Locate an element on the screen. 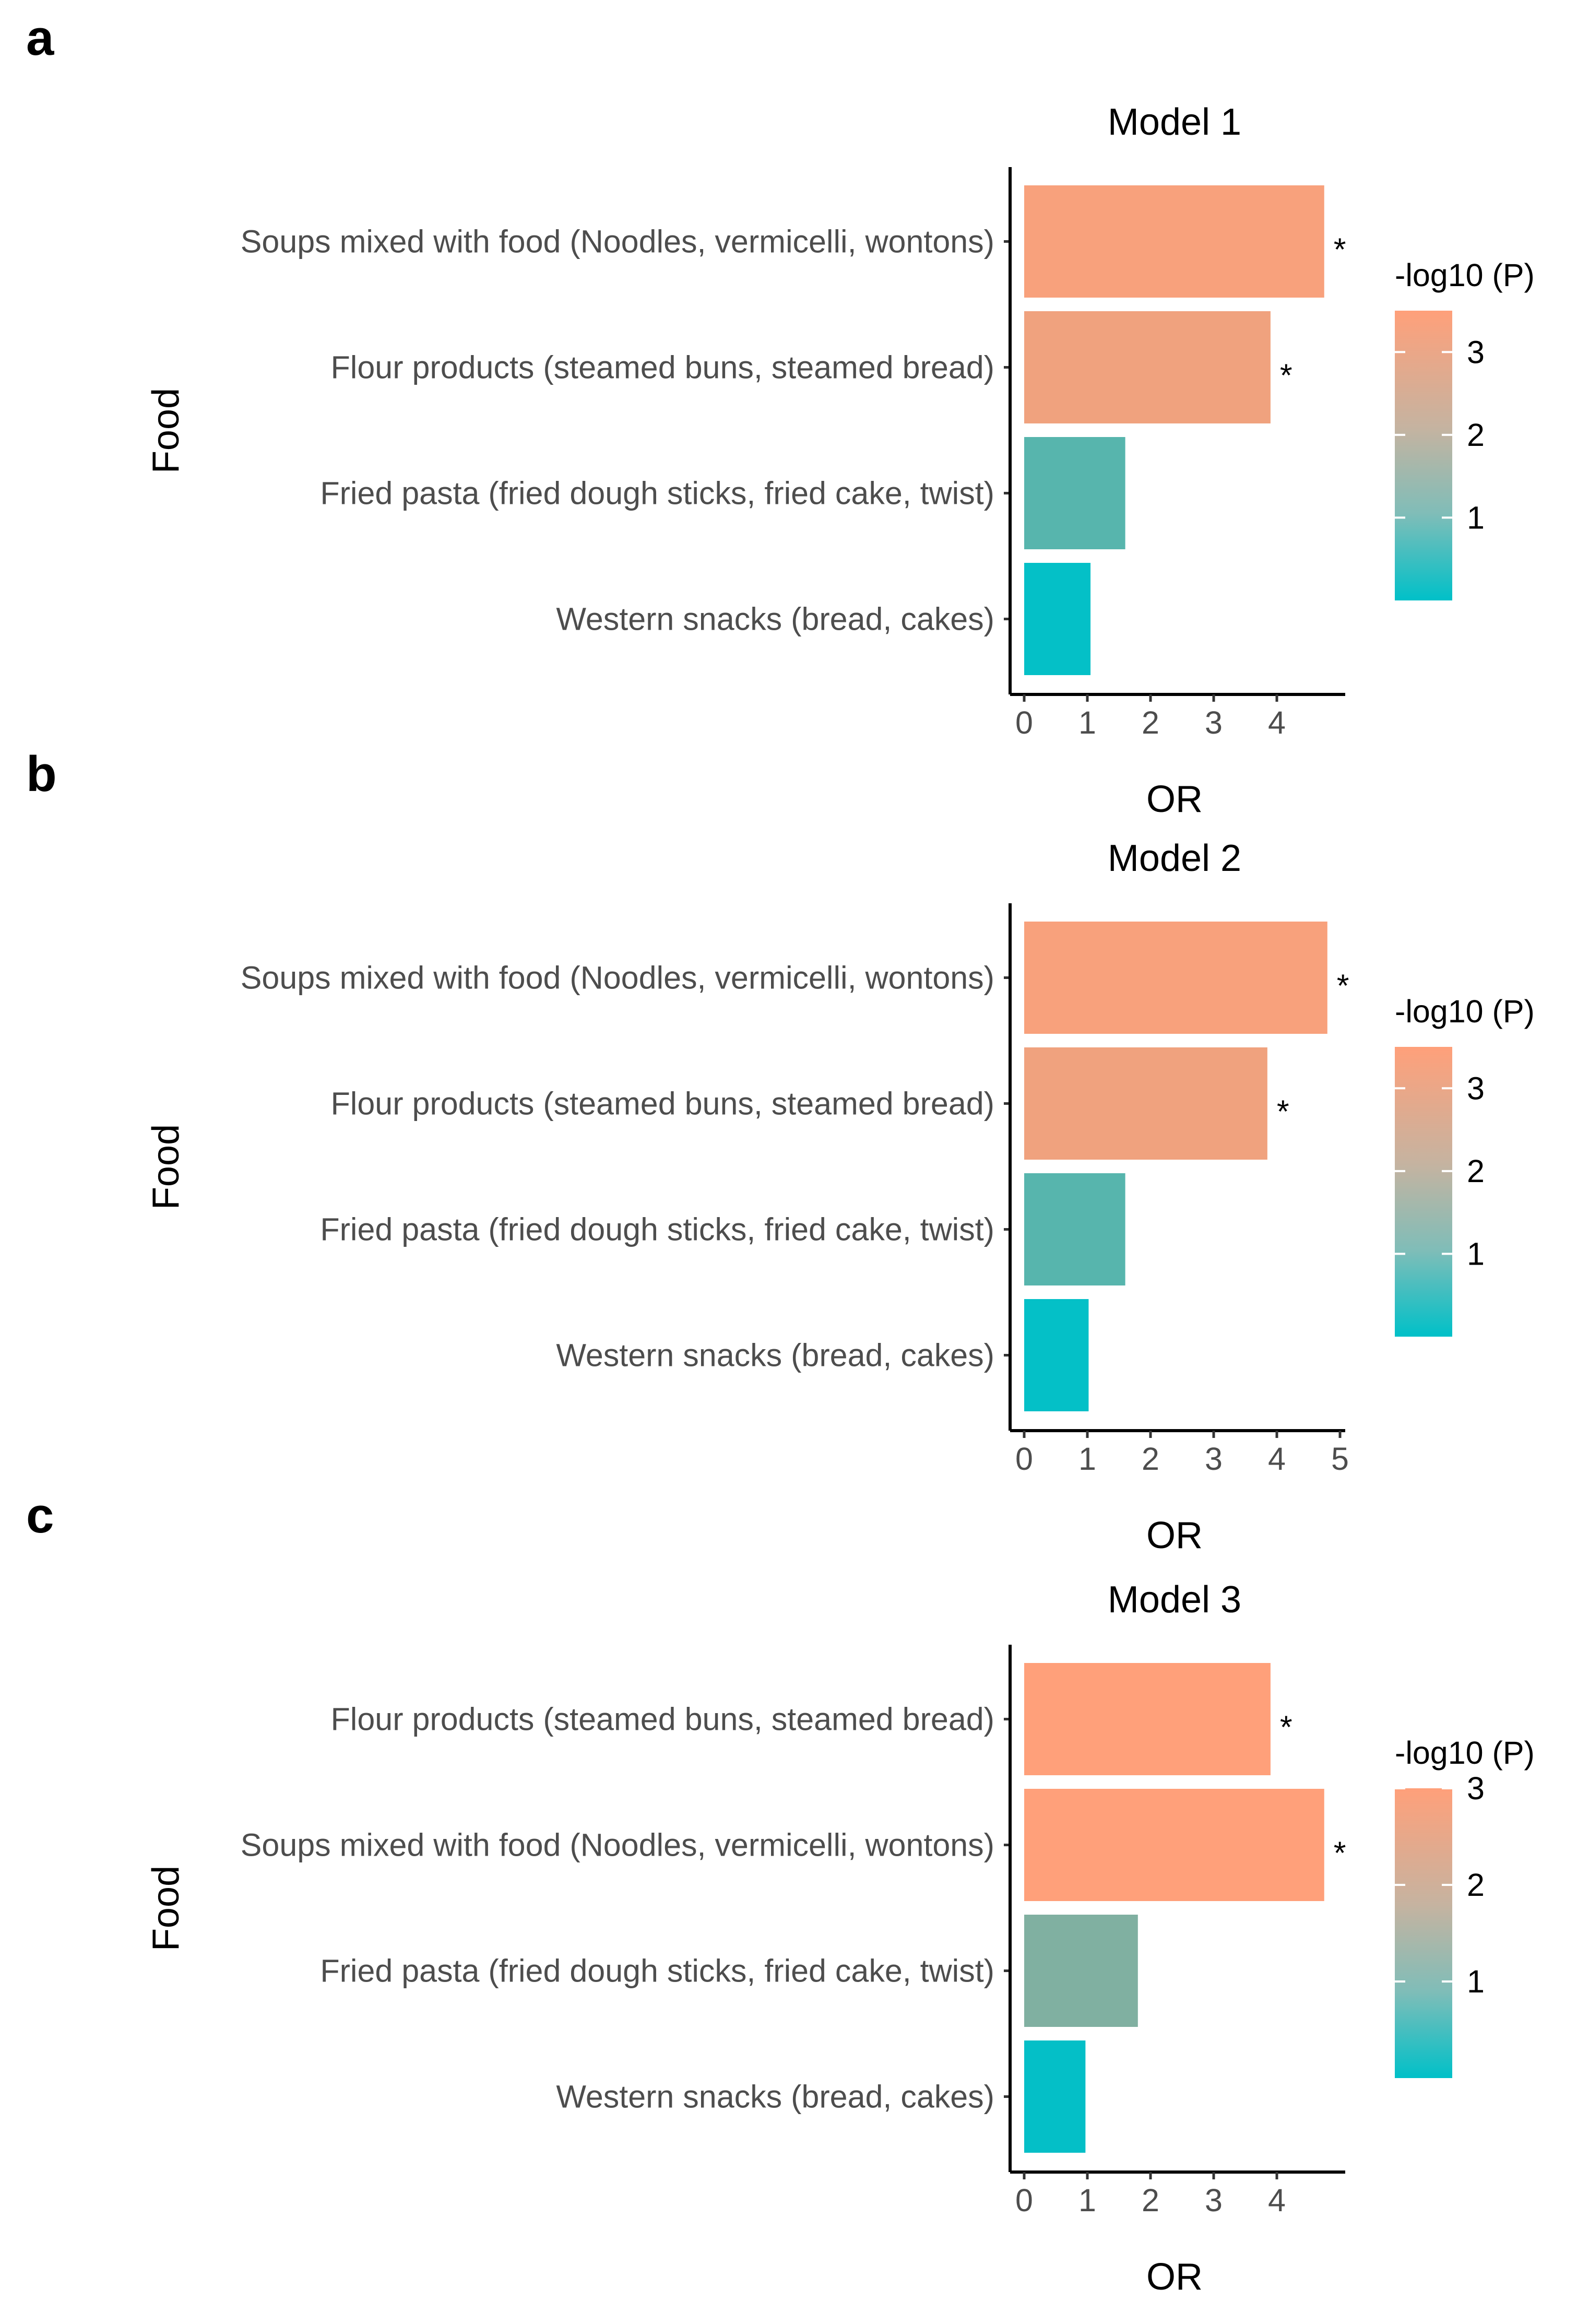 Image resolution: width=1589 pixels, height=2324 pixels. chart-title: Model 3 is located at coordinates (1174, 1600).